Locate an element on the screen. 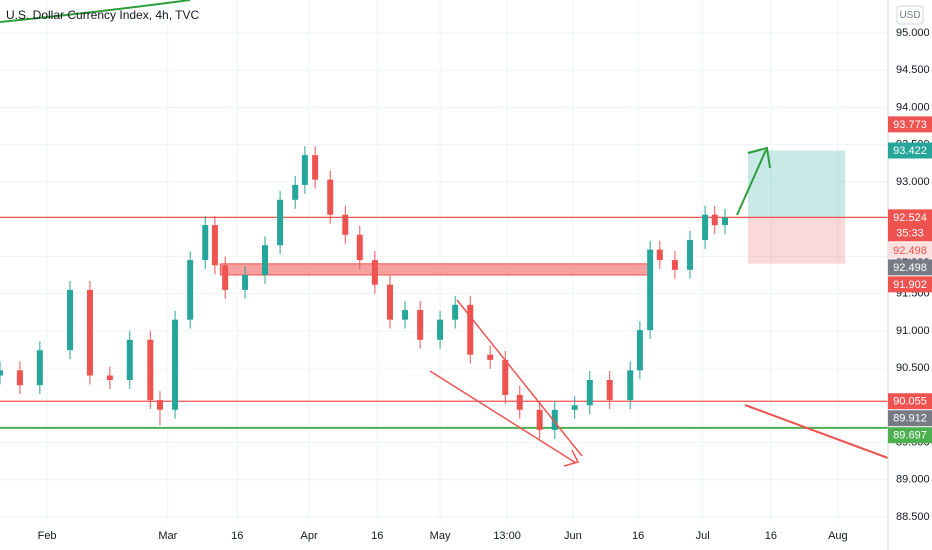 The image size is (932, 550). profit-zone is located at coordinates (796, 184).